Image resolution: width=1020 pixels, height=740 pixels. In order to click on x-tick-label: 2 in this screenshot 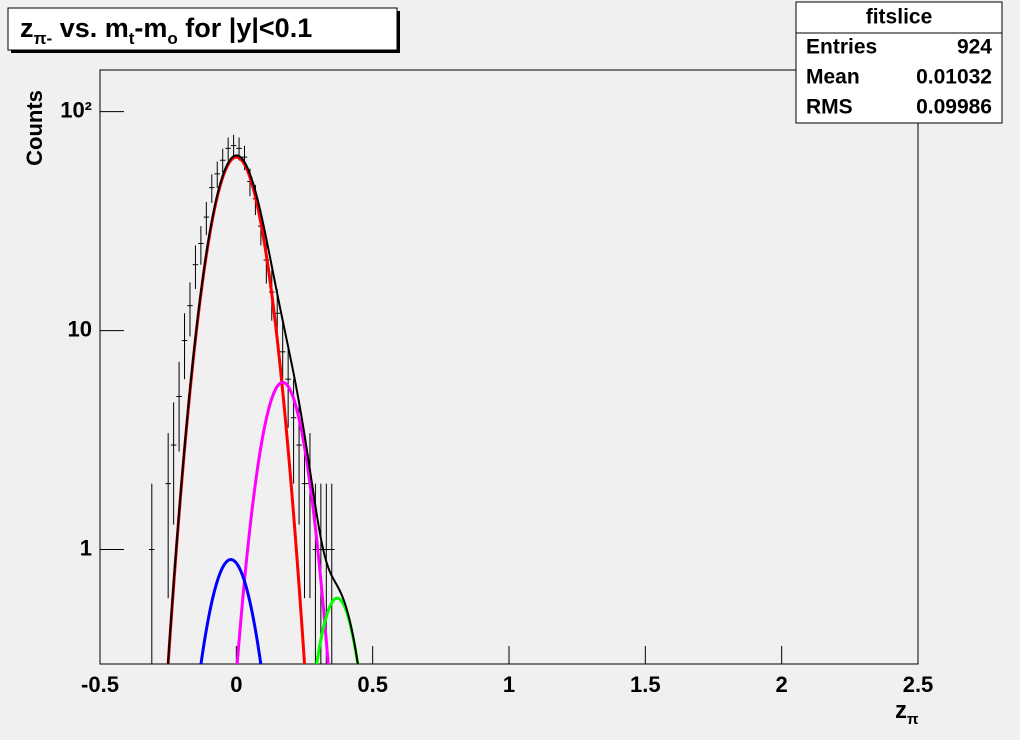, I will do `click(782, 684)`.